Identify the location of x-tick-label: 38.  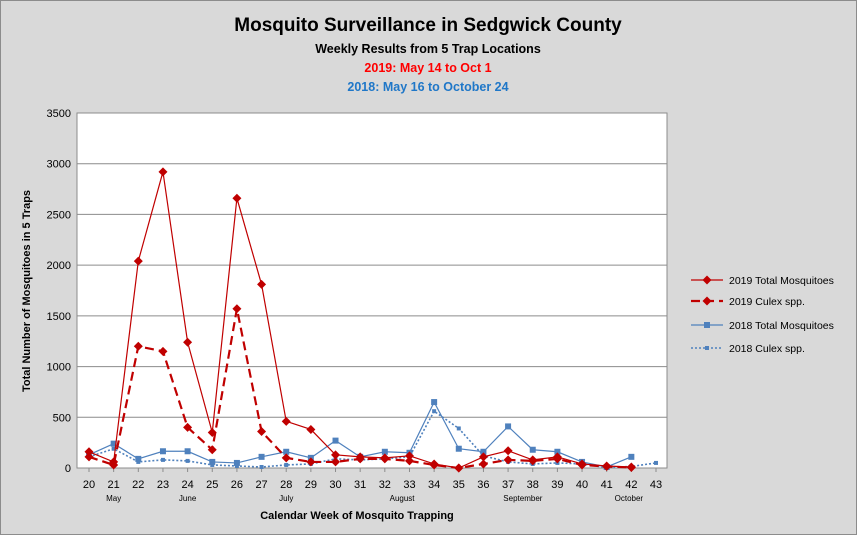
(533, 485).